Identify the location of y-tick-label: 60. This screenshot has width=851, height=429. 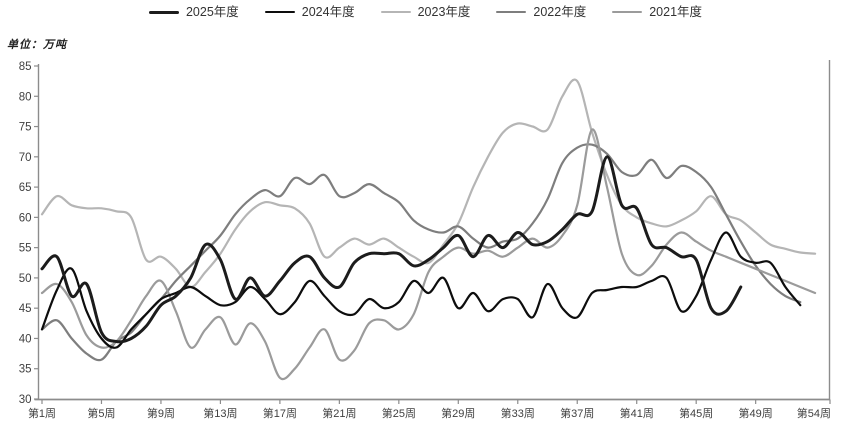
(25, 218).